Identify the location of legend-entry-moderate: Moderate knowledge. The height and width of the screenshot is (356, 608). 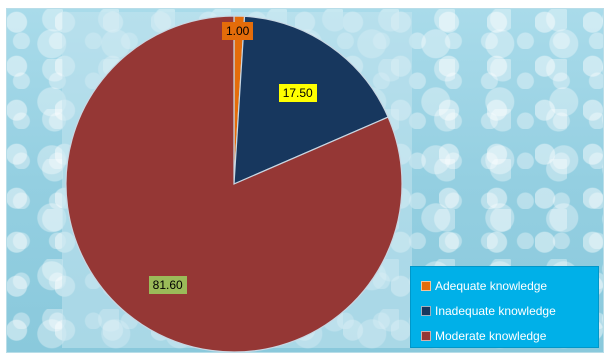
(509, 335).